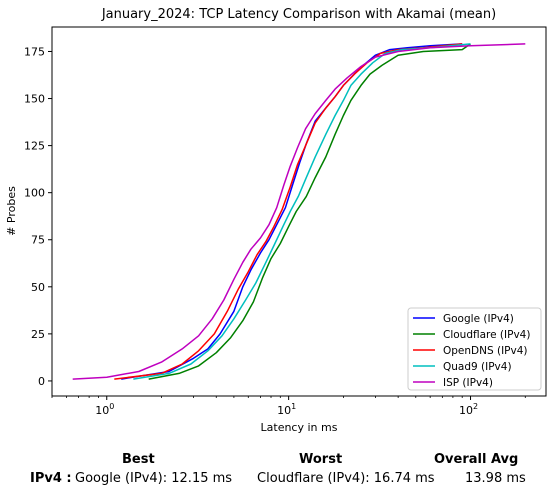  I want to click on best-header: Best, so click(138, 459).